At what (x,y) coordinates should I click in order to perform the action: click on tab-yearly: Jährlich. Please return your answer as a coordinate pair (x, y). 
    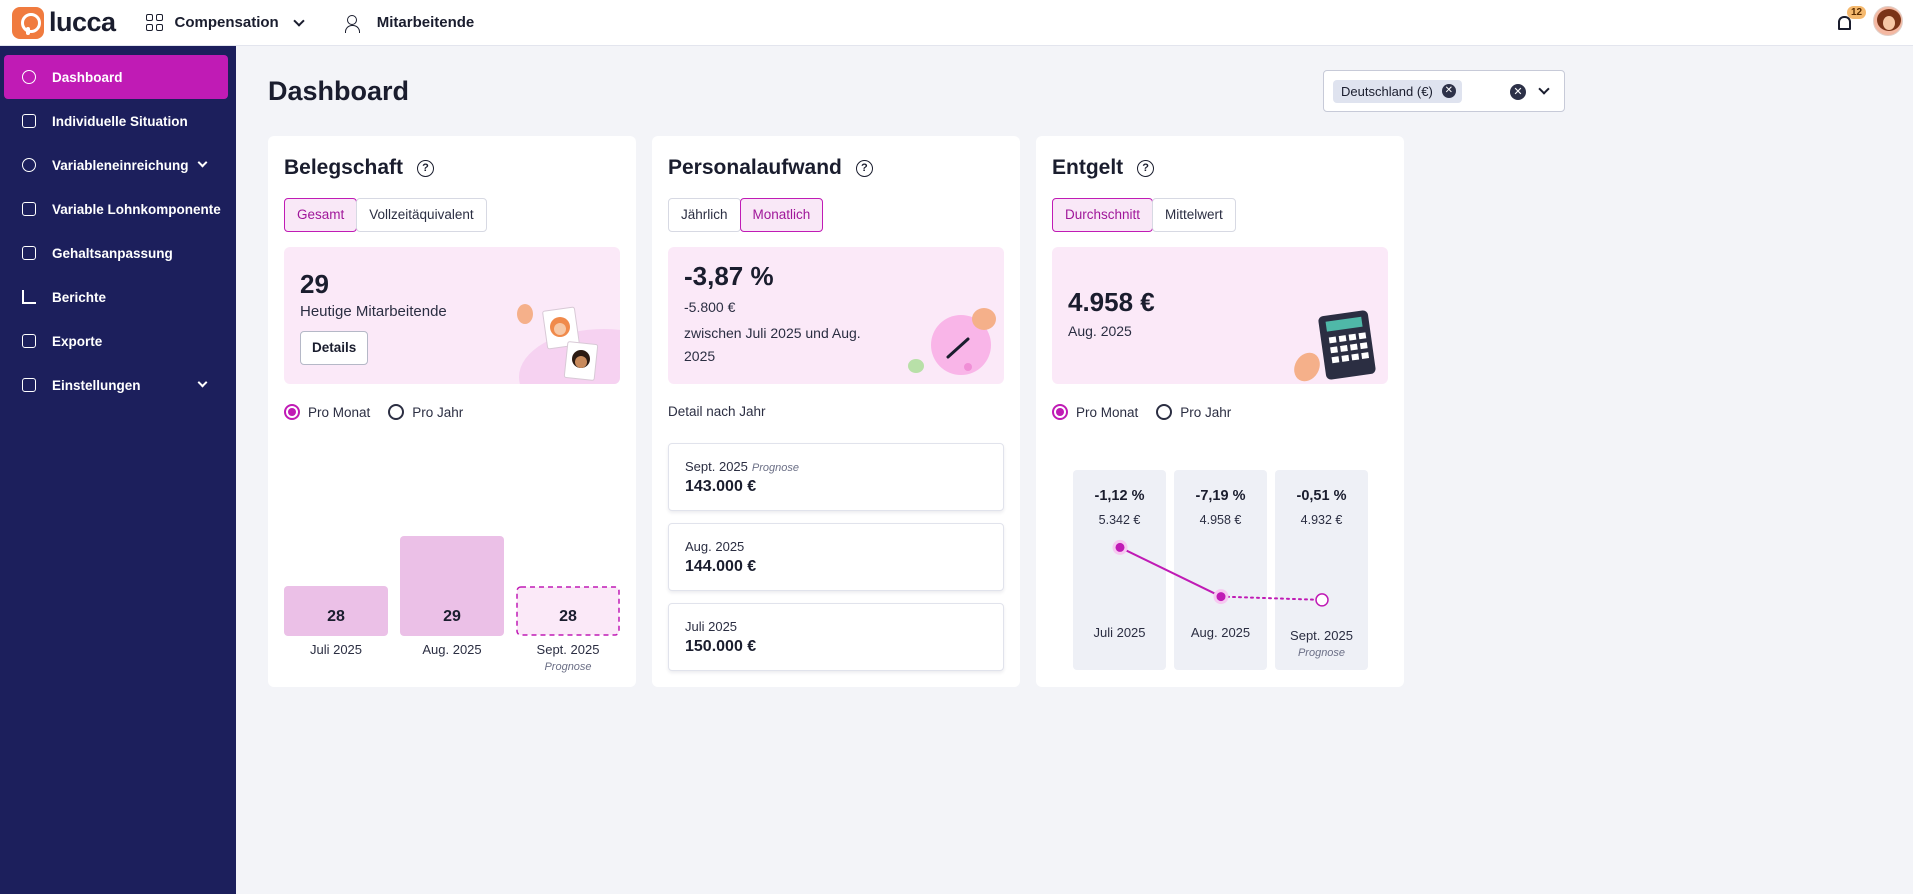
    Looking at the image, I should click on (704, 215).